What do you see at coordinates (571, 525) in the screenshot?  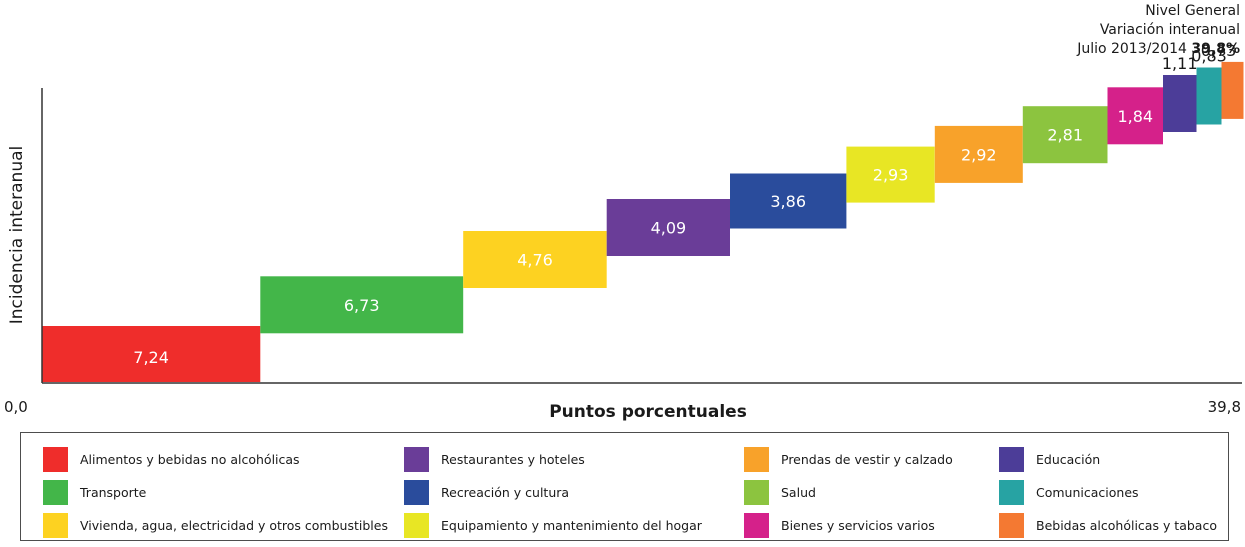 I see `legend-label: Equipamiento y mantenimiento del hogar` at bounding box center [571, 525].